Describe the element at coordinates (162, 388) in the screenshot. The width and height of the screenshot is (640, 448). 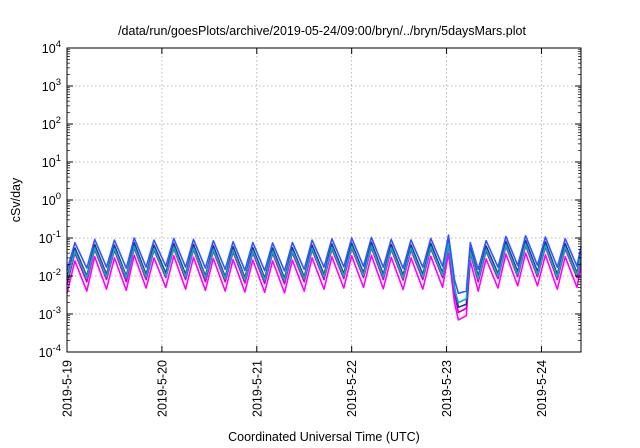
I see `x-tick-label: 2019-5-20` at that location.